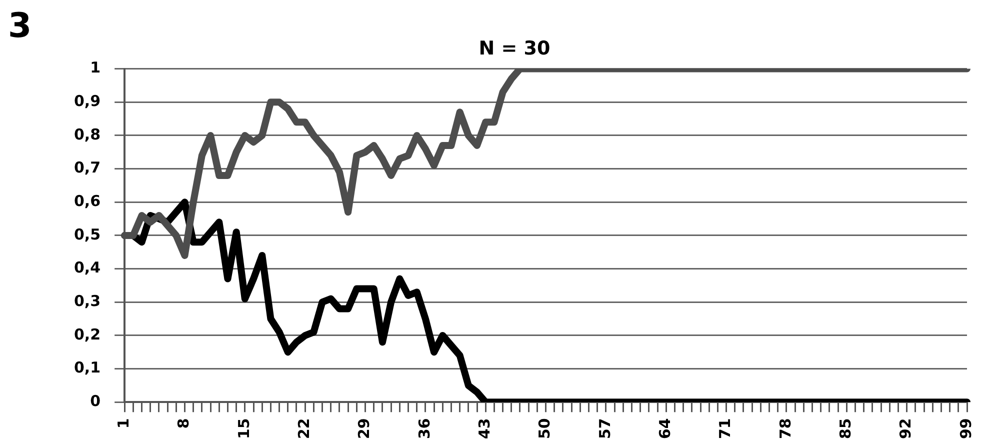 Image resolution: width=991 pixels, height=445 pixels. What do you see at coordinates (87, 134) in the screenshot?
I see `y-tick-label: 0,8` at bounding box center [87, 134].